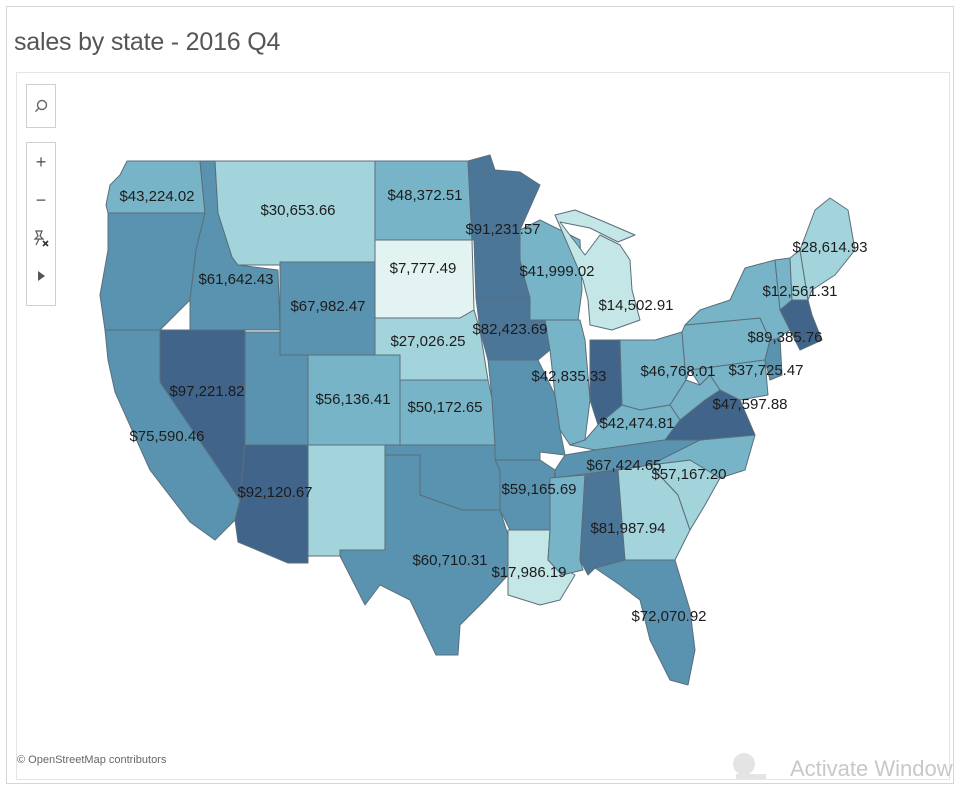 This screenshot has height=787, width=960. I want to click on state-value-label-sd: $7,777.49, so click(423, 268).